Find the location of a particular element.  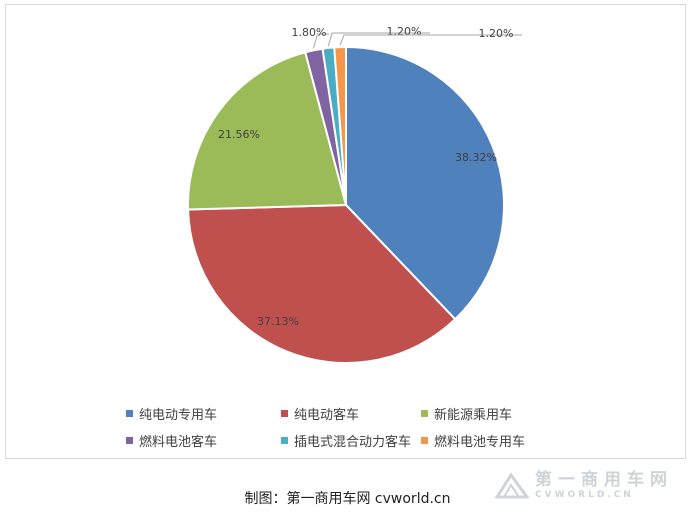

legend-item: 燃料电池客车 is located at coordinates (203, 440).